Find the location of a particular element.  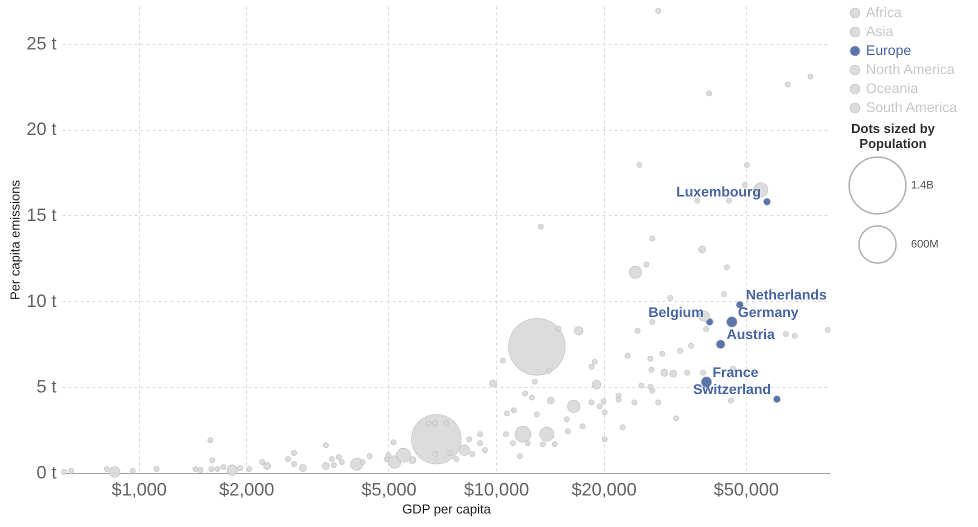

x-tick-label: $5,000 is located at coordinates (389, 490).